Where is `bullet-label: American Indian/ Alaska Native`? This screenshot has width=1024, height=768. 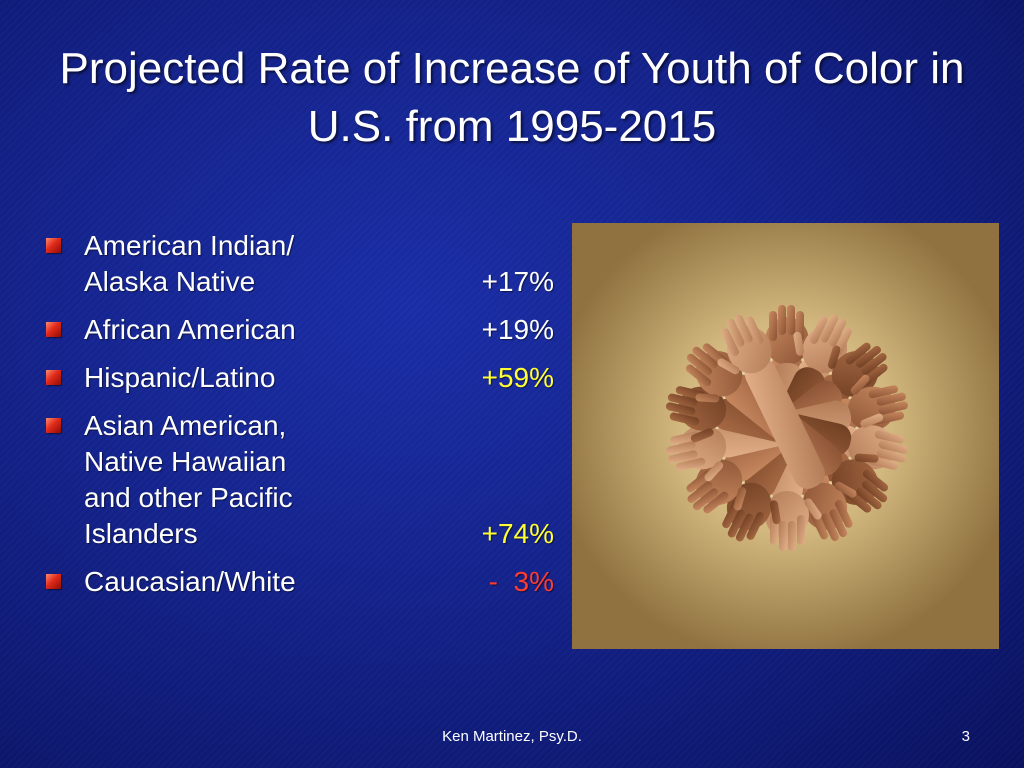 bullet-label: American Indian/ Alaska Native is located at coordinates (189, 263).